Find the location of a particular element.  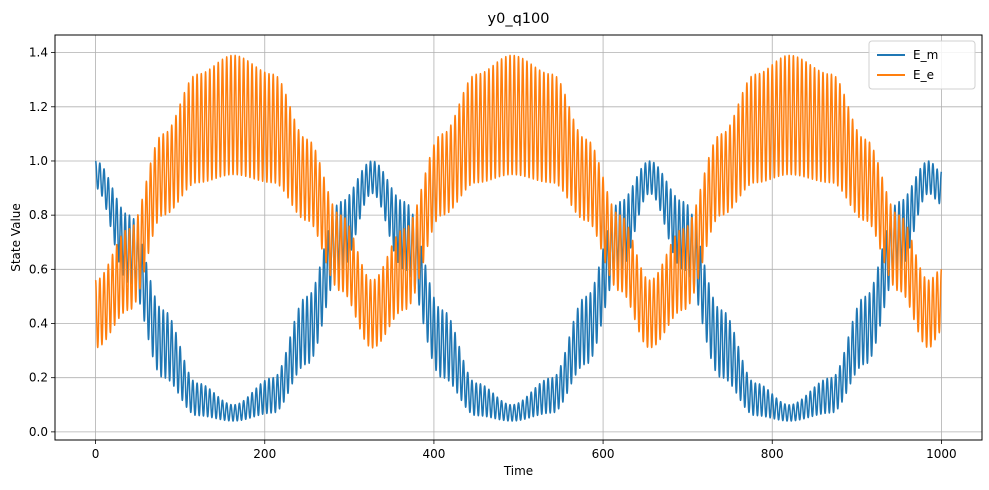

legend-label: E_e is located at coordinates (923, 75).